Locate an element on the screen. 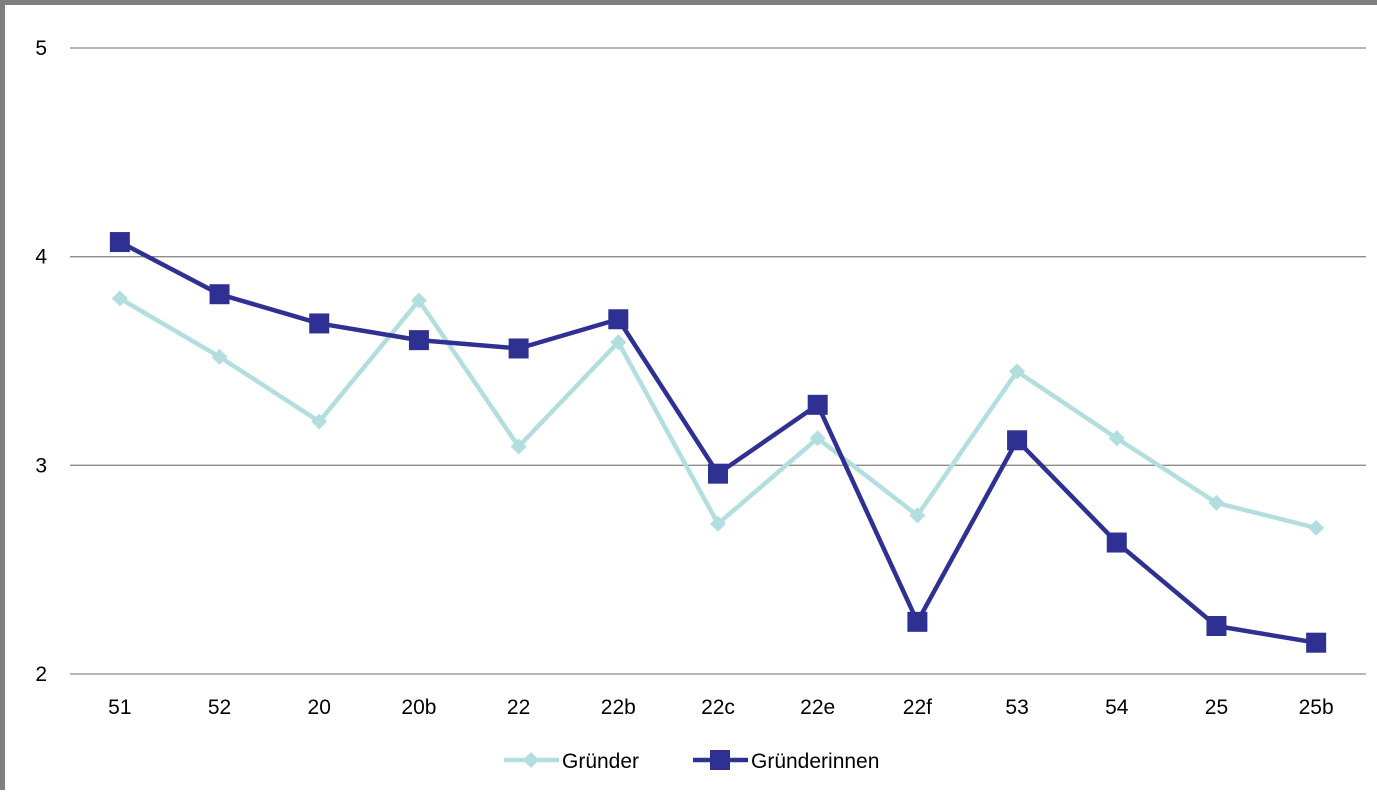 The width and height of the screenshot is (1377, 795). x-tick-label: 22f is located at coordinates (917, 707).